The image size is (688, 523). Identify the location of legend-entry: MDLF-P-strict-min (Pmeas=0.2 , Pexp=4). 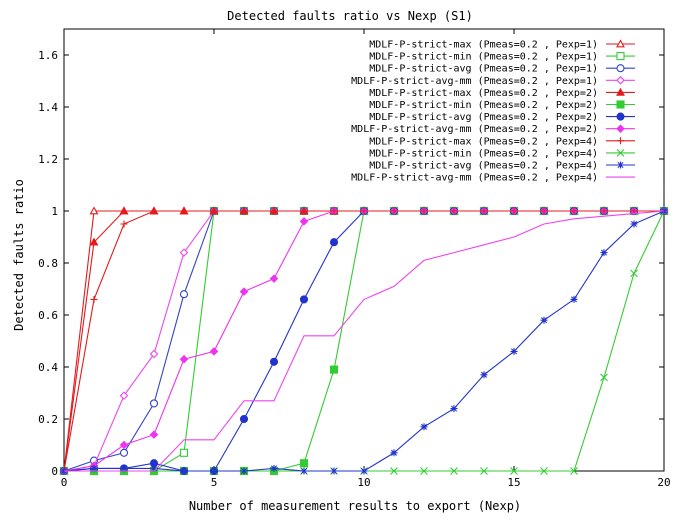
(502, 153).